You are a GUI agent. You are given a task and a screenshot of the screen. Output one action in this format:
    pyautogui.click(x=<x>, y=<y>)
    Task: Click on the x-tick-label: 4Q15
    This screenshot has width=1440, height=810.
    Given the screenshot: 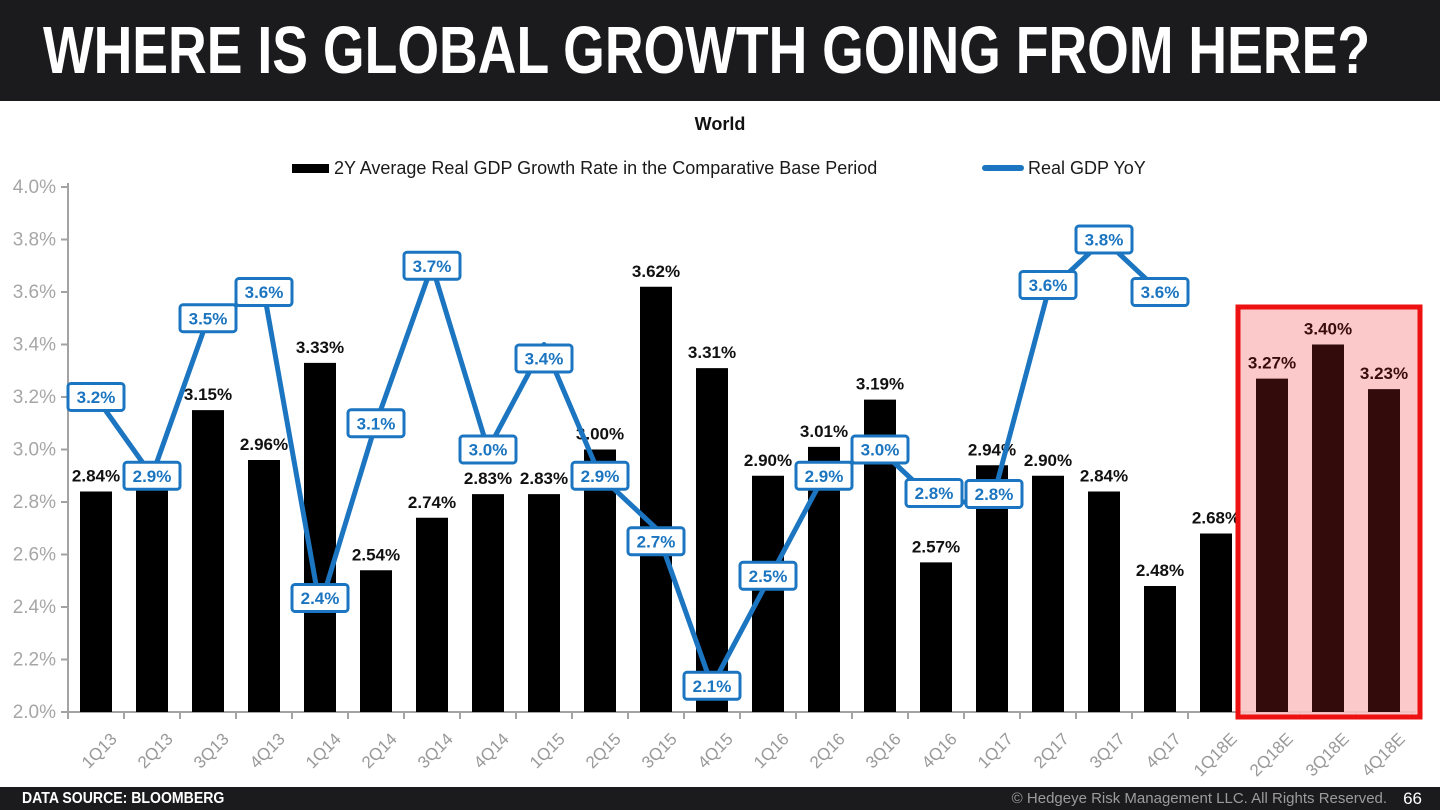 What is the action you would take?
    pyautogui.click(x=715, y=750)
    